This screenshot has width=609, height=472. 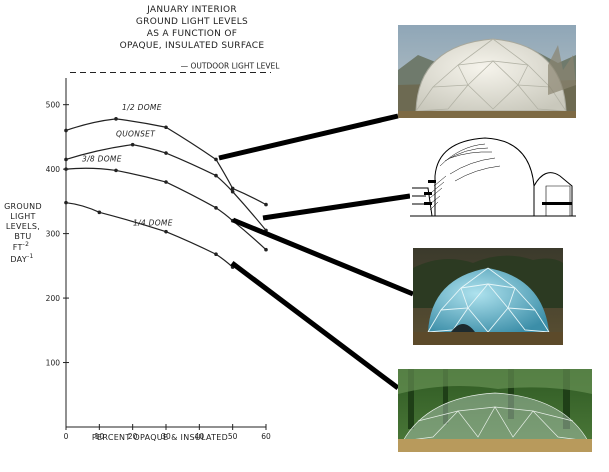 I want to click on series-label: 3/8 DOME, so click(x=102, y=158).